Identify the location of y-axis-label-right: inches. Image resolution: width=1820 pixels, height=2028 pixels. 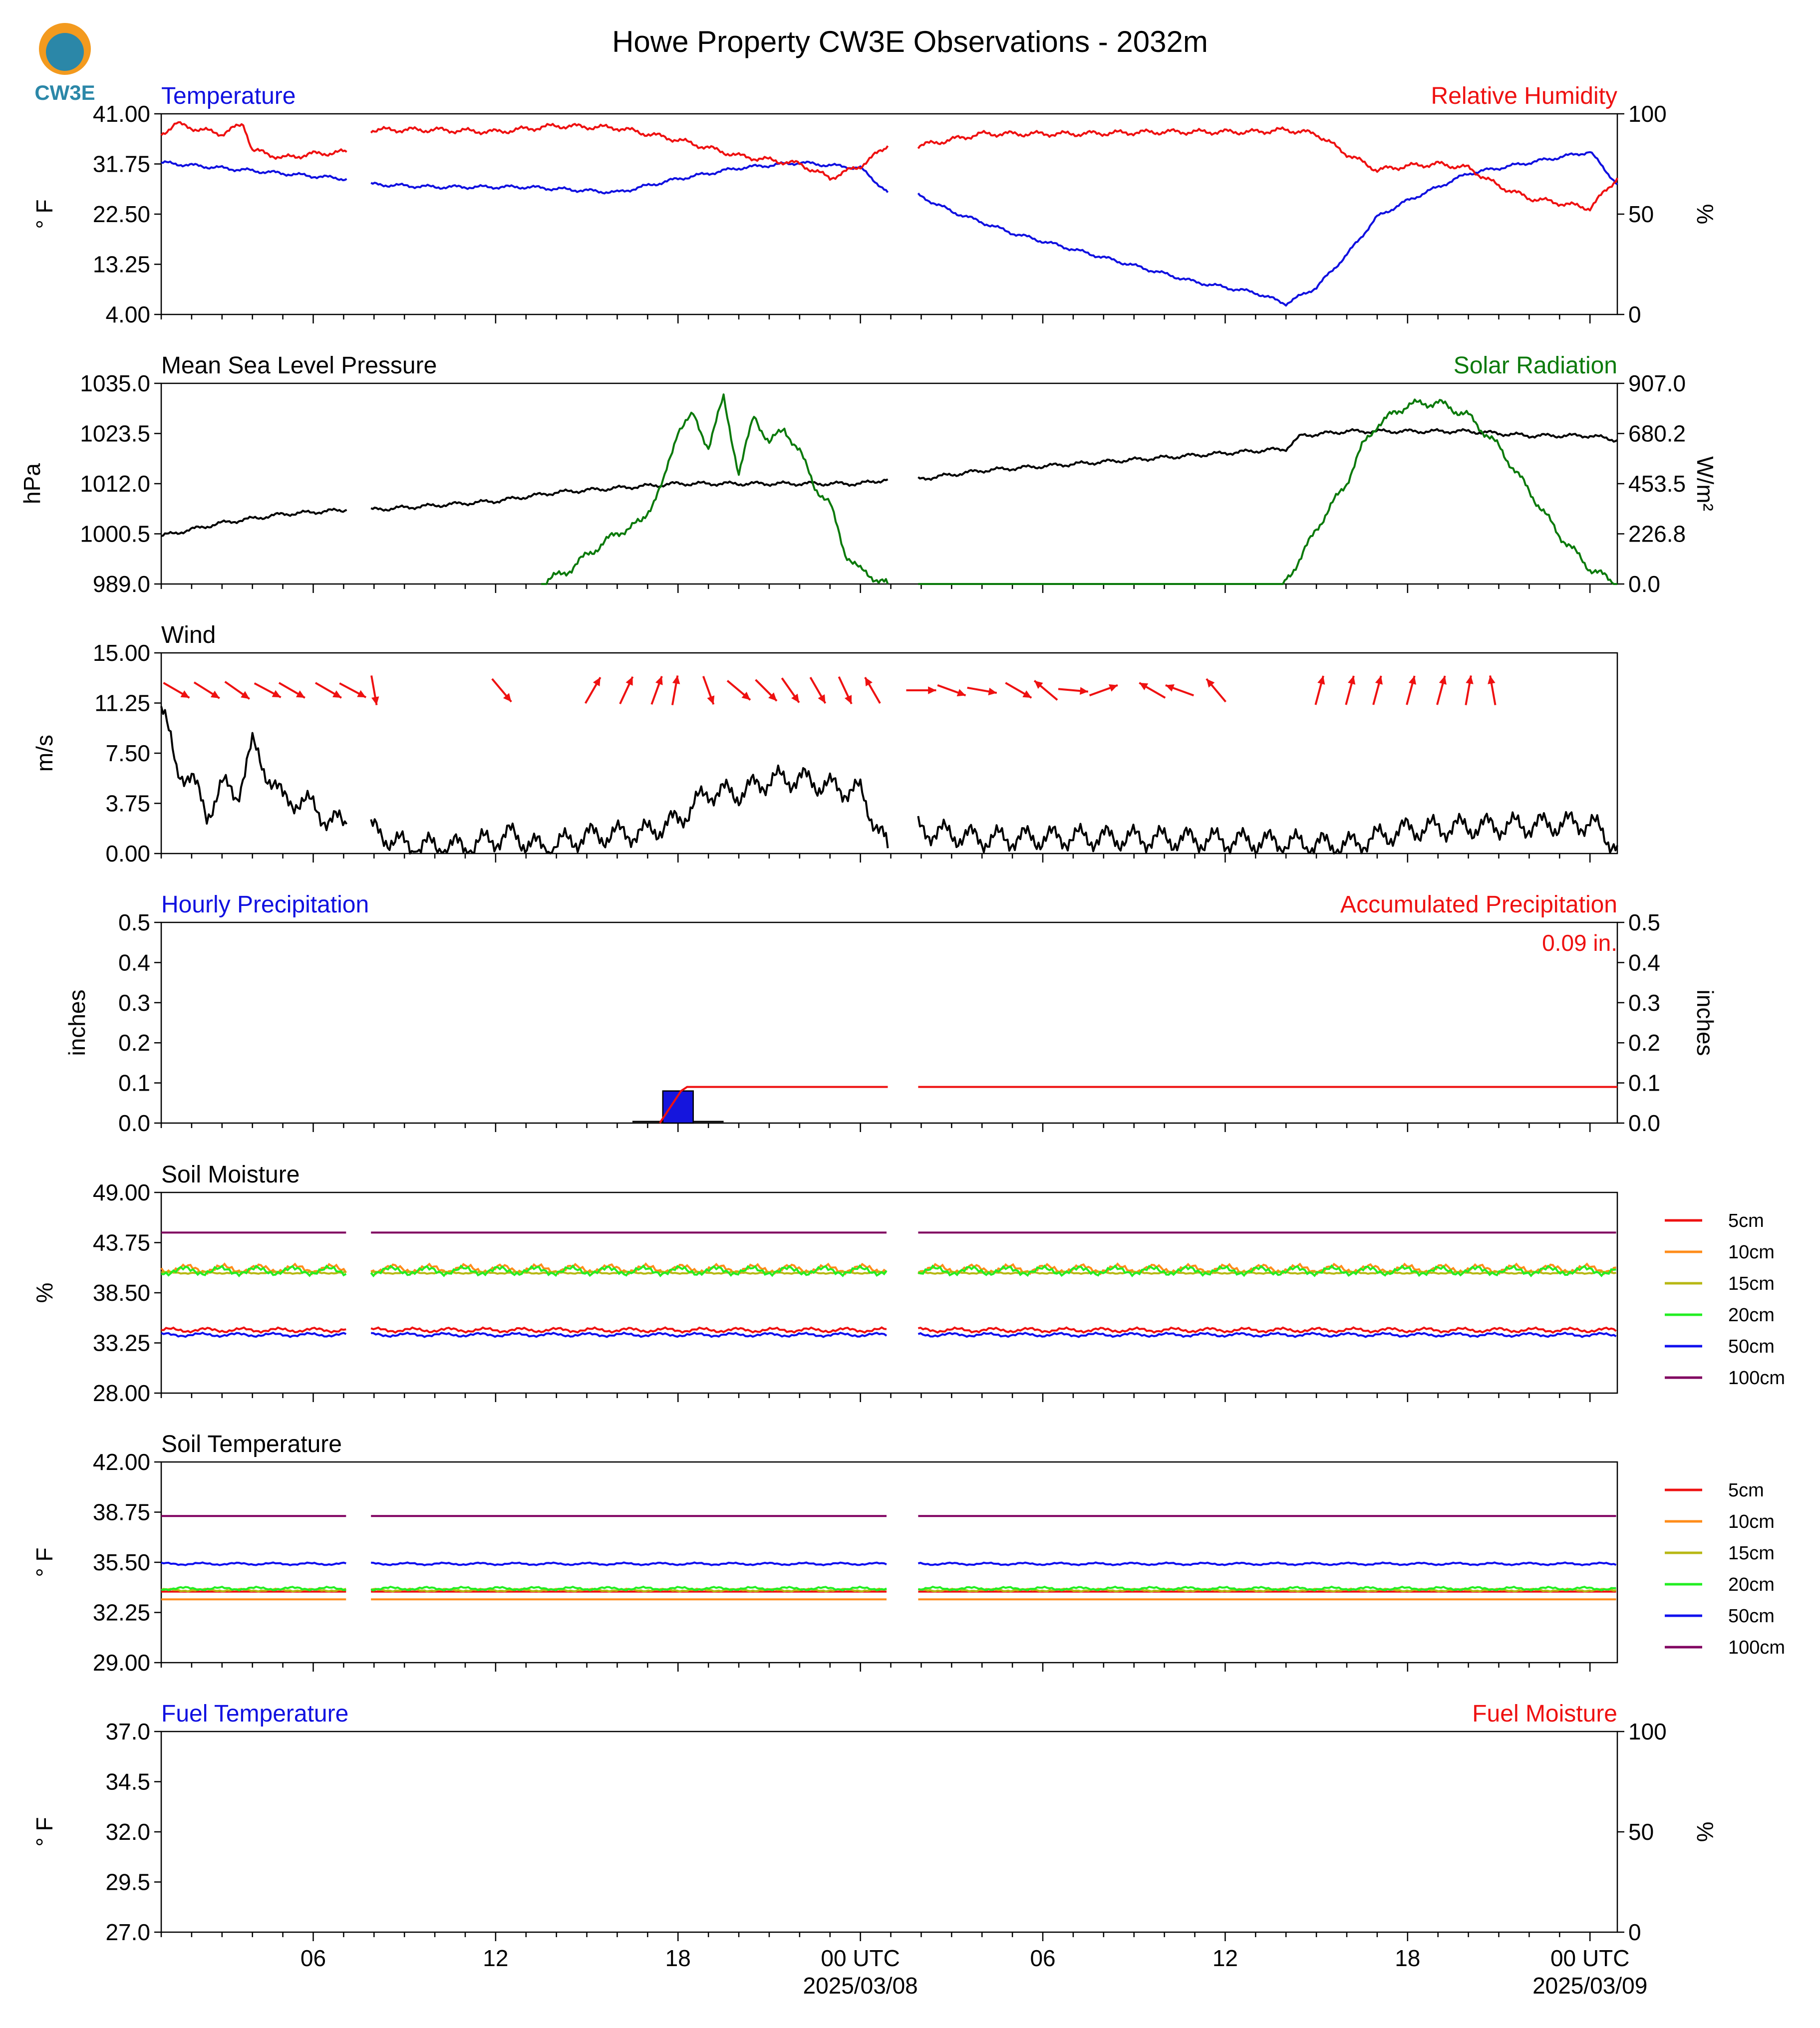
(1705, 1023).